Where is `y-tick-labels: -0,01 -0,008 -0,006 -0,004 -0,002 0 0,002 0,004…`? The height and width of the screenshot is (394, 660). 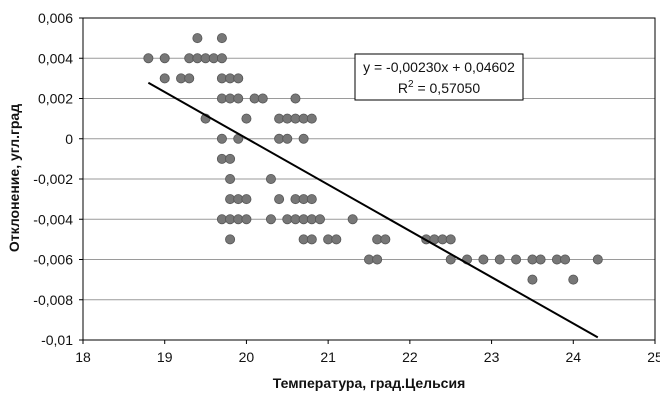 y-tick-labels: -0,01 -0,008 -0,006 -0,004 -0,002 0 0,002 0,004… is located at coordinates (53, 179).